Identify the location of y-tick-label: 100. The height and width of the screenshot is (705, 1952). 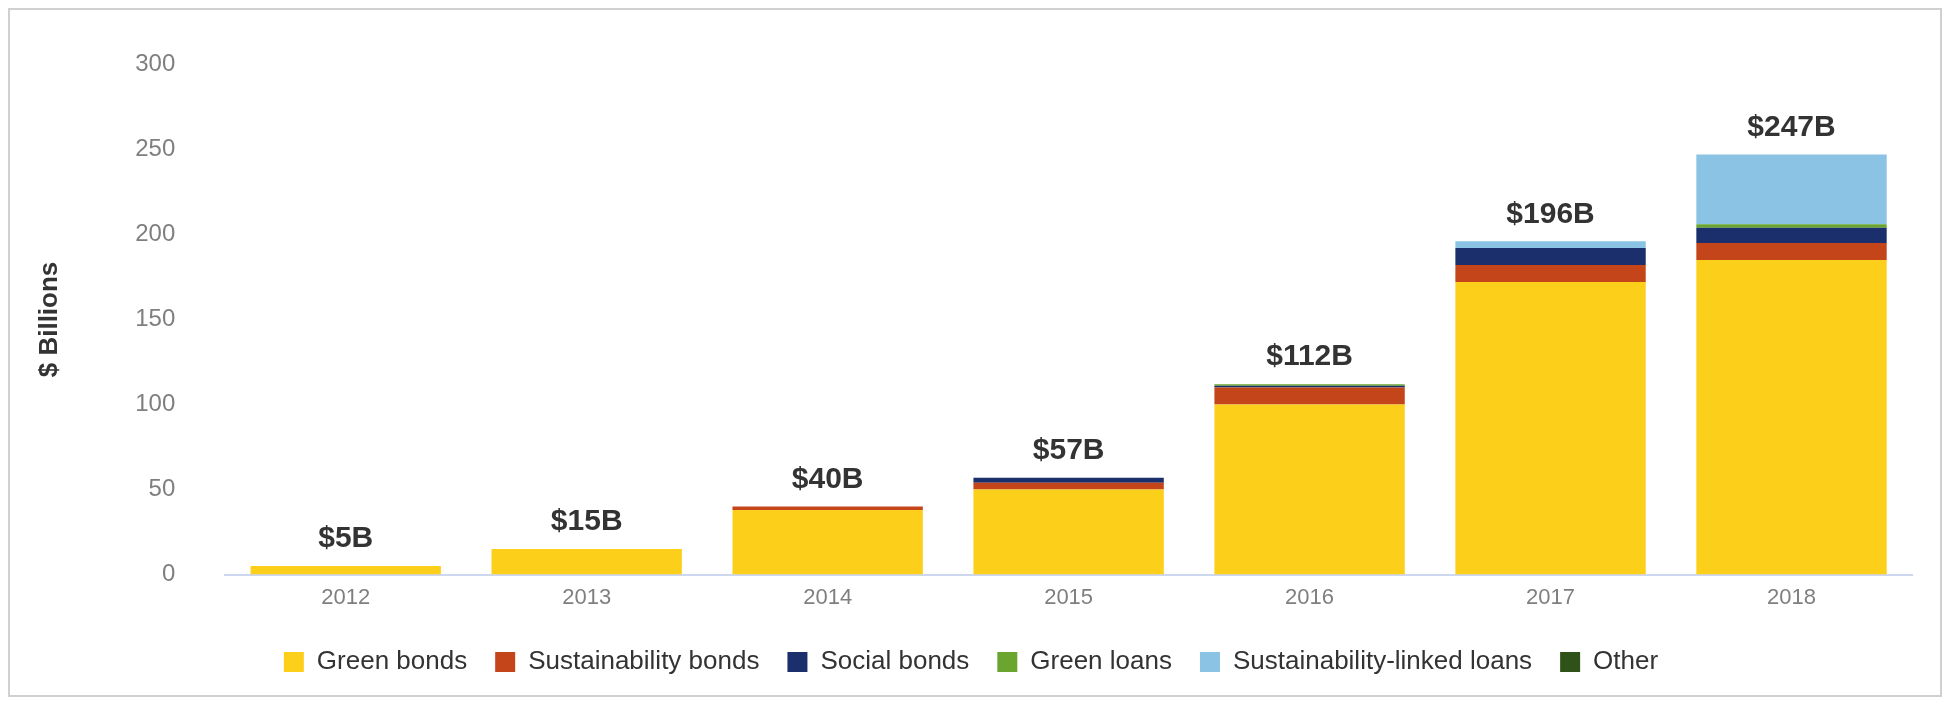
(155, 403).